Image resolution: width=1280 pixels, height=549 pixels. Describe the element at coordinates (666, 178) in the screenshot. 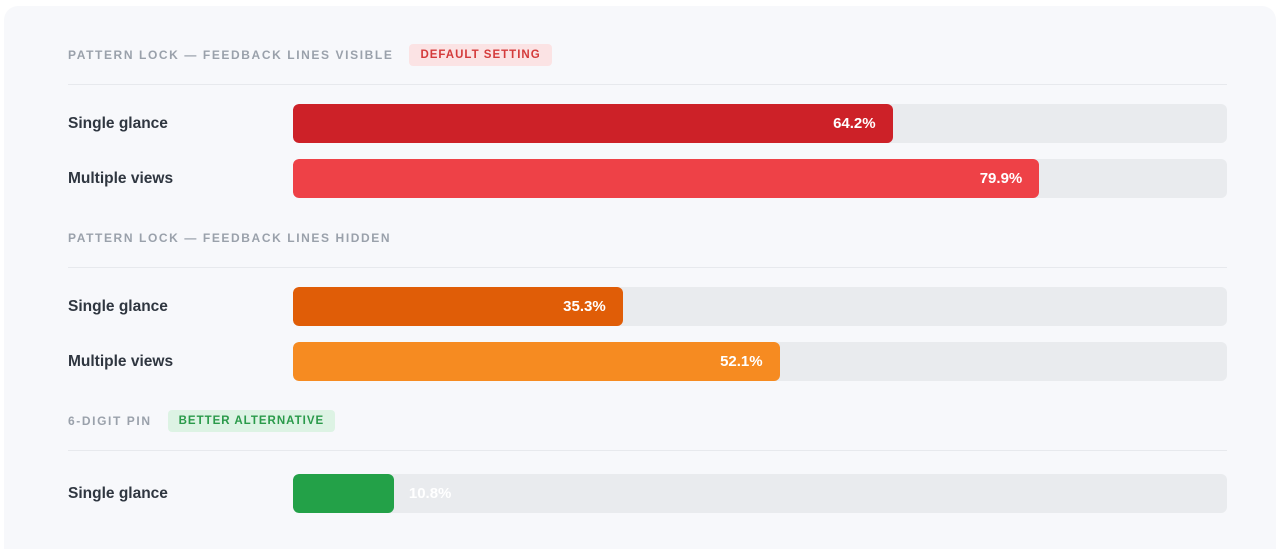

I see `bar-fill: 79.9%` at that location.